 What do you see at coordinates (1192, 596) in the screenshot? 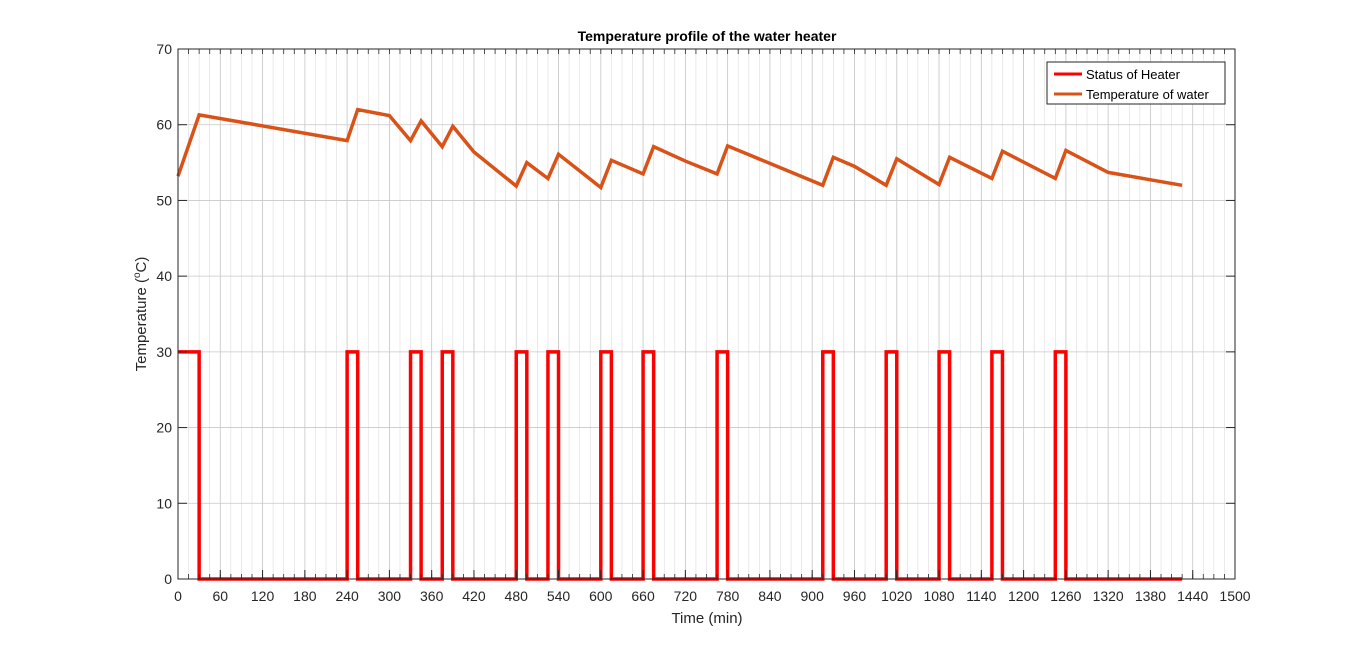
I see `x-tick-label: 1440` at bounding box center [1192, 596].